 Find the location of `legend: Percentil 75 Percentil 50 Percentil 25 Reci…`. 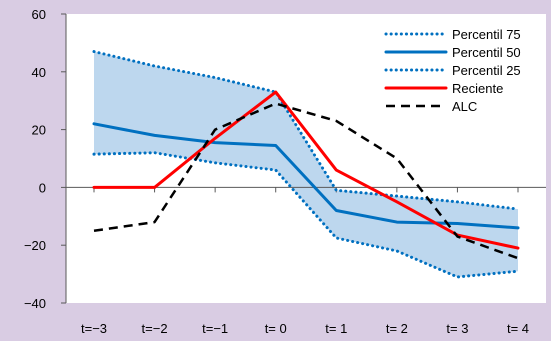

legend: Percentil 75 Percentil 50 Percentil 25 Reci… is located at coordinates (452, 70).